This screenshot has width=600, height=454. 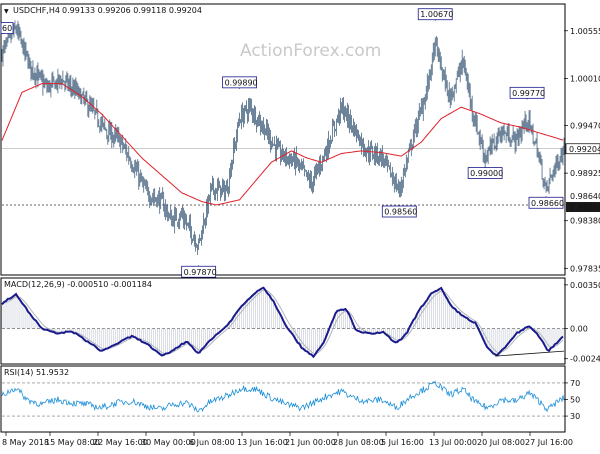 I want to click on x-tick-label: 8 May 2018, so click(x=25, y=442).